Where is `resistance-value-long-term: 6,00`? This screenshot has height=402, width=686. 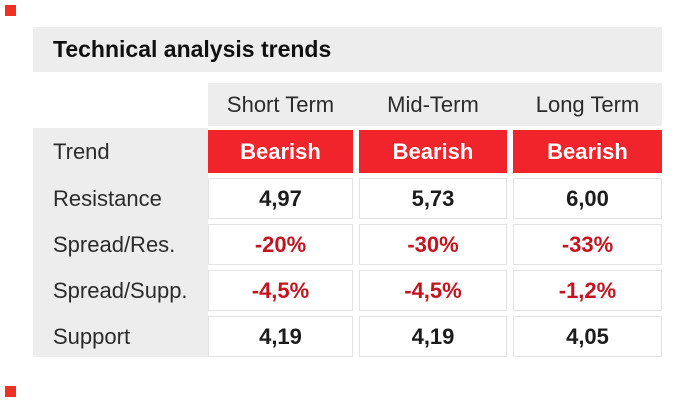 resistance-value-long-term: 6,00 is located at coordinates (587, 198).